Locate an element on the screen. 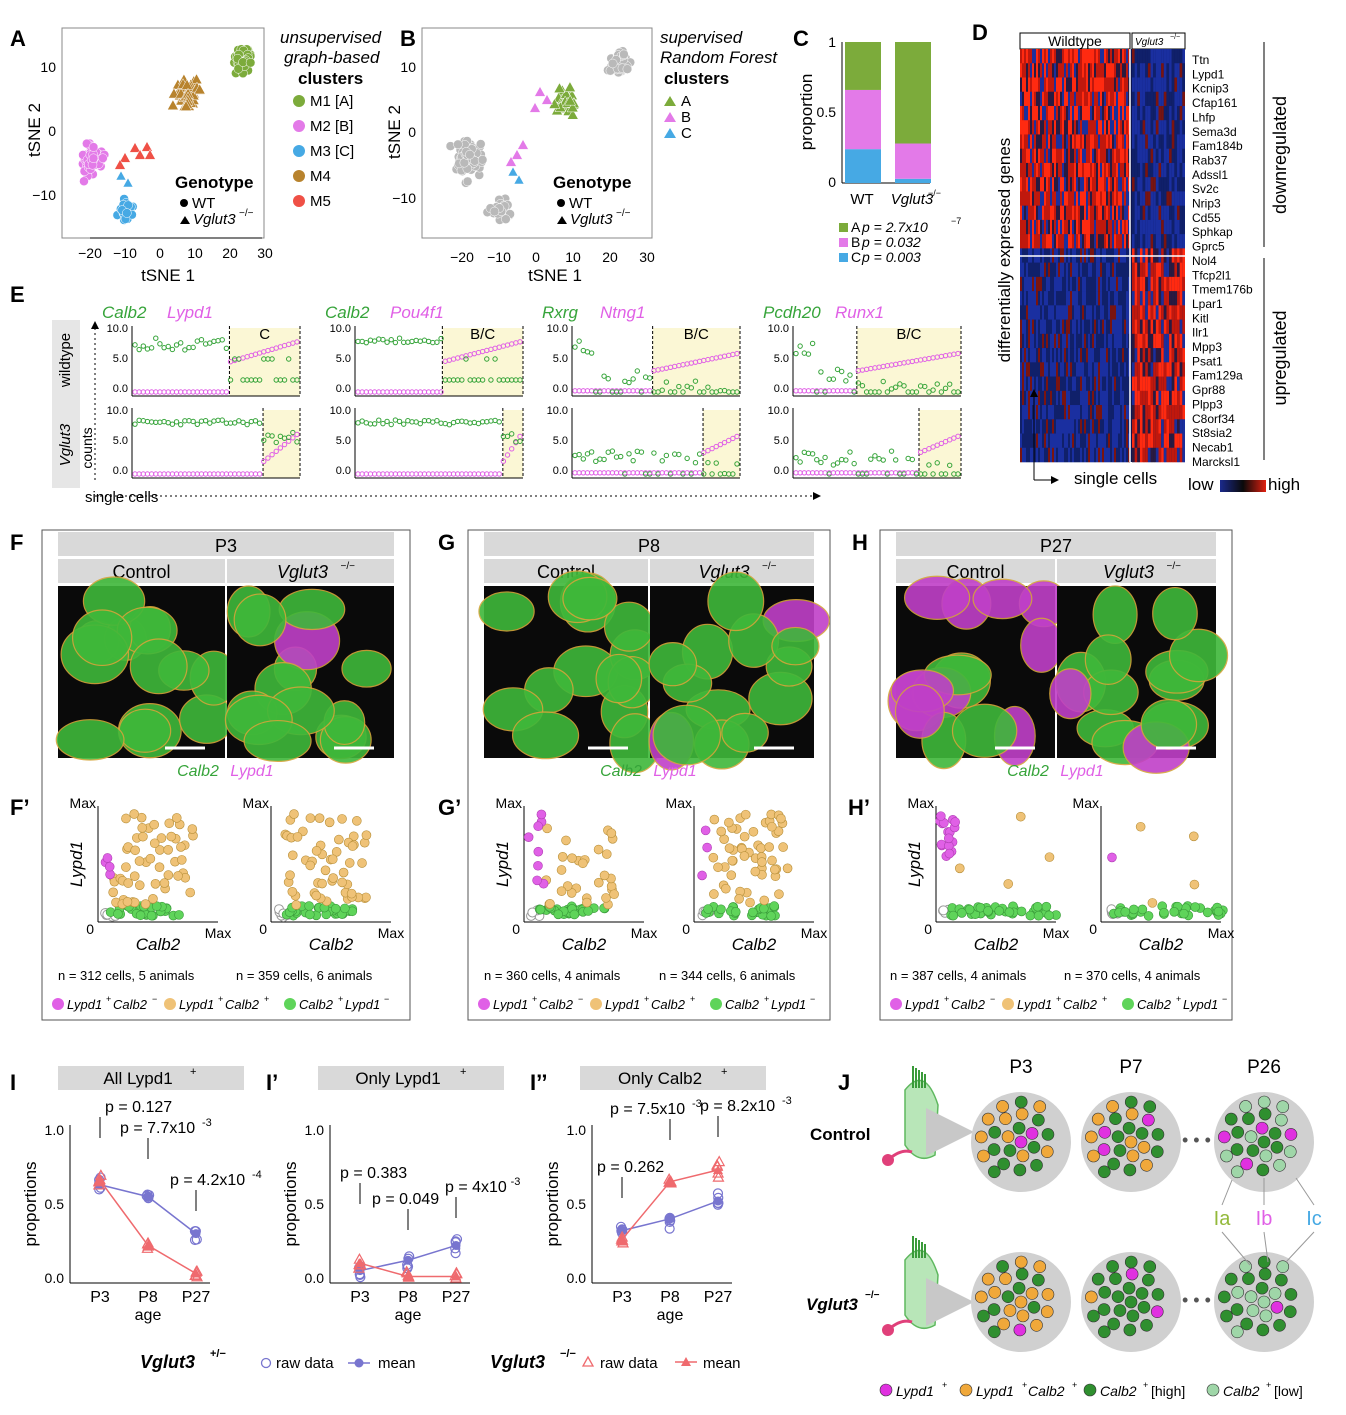 The width and height of the screenshot is (1346, 1415). mean-point-ko is located at coordinates (360, 1263).